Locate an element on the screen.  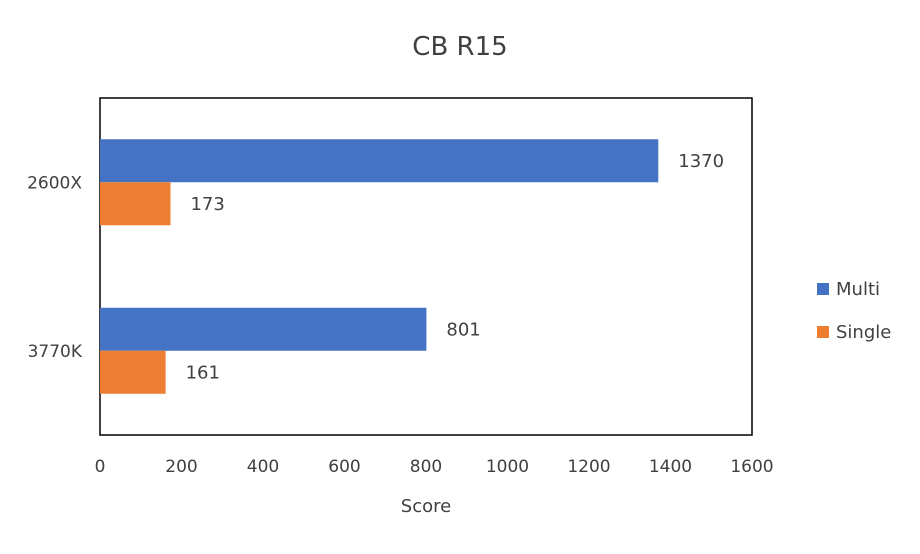
legend: Multi Single is located at coordinates (854, 311).